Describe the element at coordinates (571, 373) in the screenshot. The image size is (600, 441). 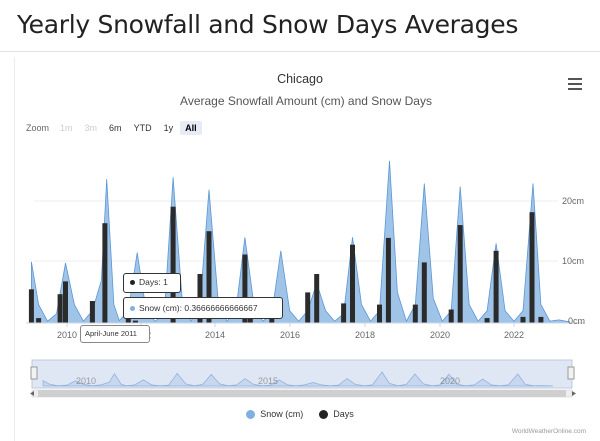
I see `navigator-right-handle` at that location.